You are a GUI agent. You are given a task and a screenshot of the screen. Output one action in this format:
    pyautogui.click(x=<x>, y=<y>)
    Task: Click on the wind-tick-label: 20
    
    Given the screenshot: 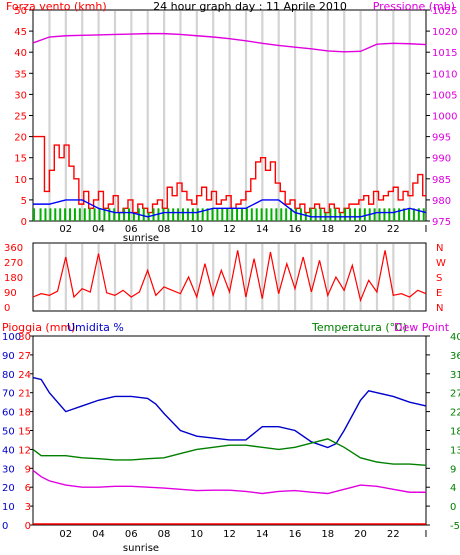 What is the action you would take?
    pyautogui.click(x=20, y=138)
    